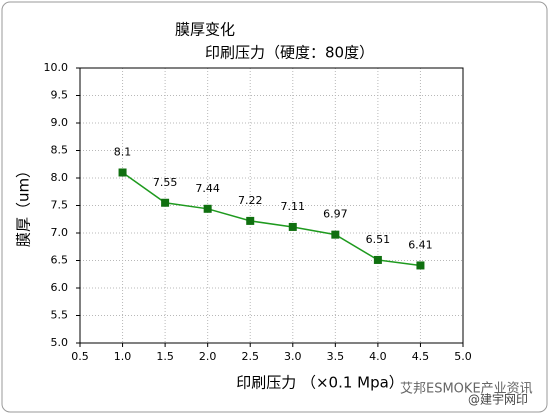 This screenshot has width=550, height=415. I want to click on data-label: 6.51, so click(378, 239).